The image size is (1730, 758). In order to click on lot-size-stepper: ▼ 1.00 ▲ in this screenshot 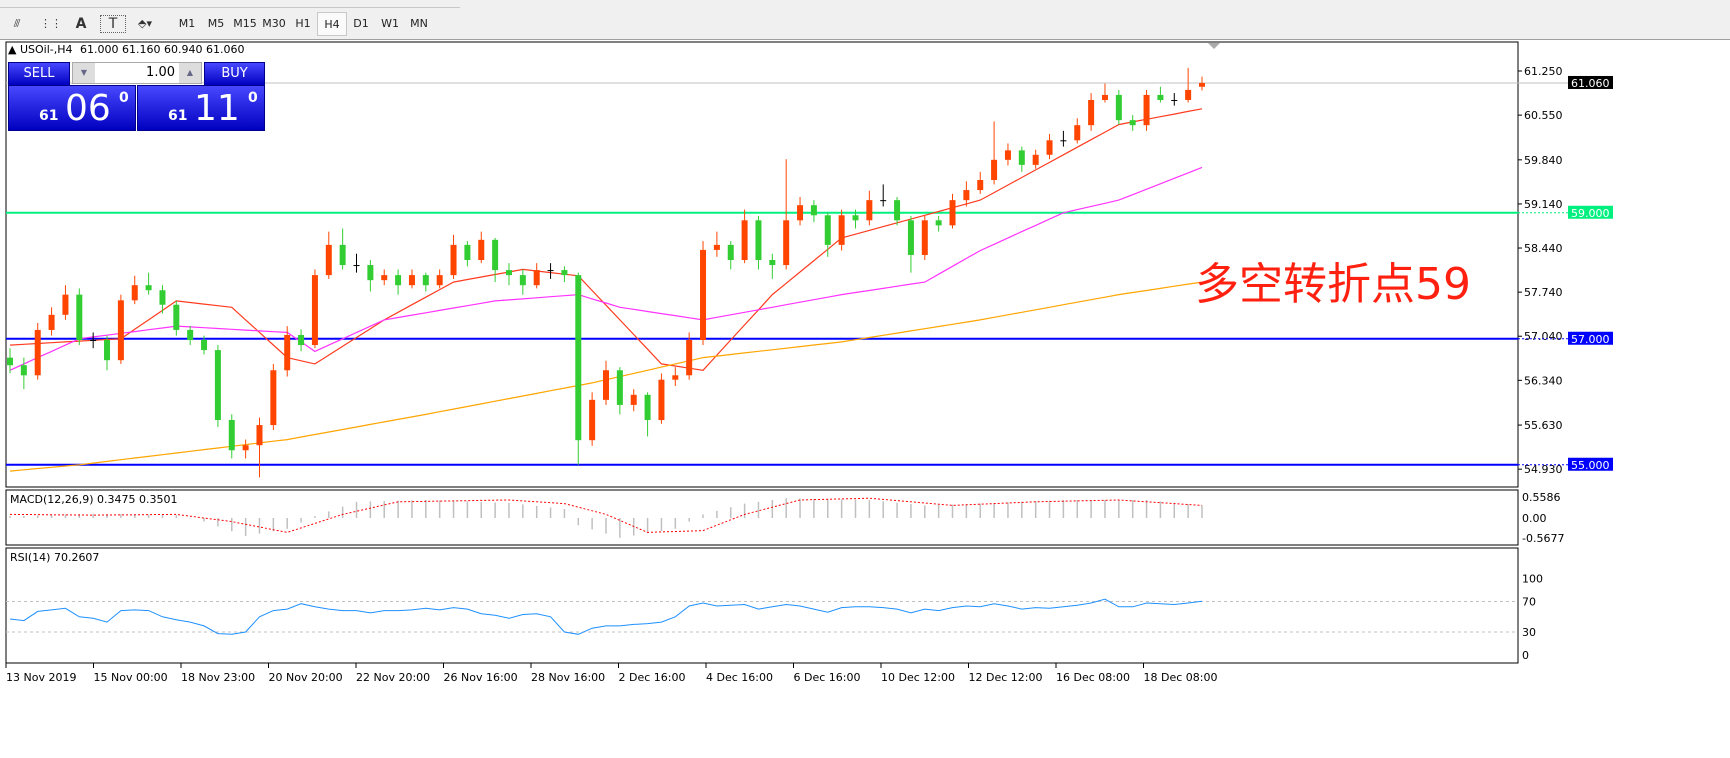, I will do `click(137, 73)`.